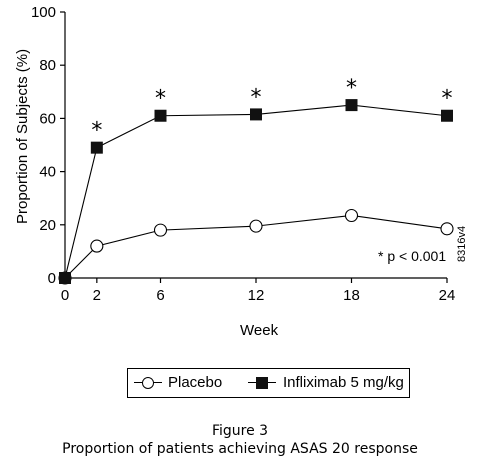  I want to click on x-tick-label: 18, so click(351, 295).